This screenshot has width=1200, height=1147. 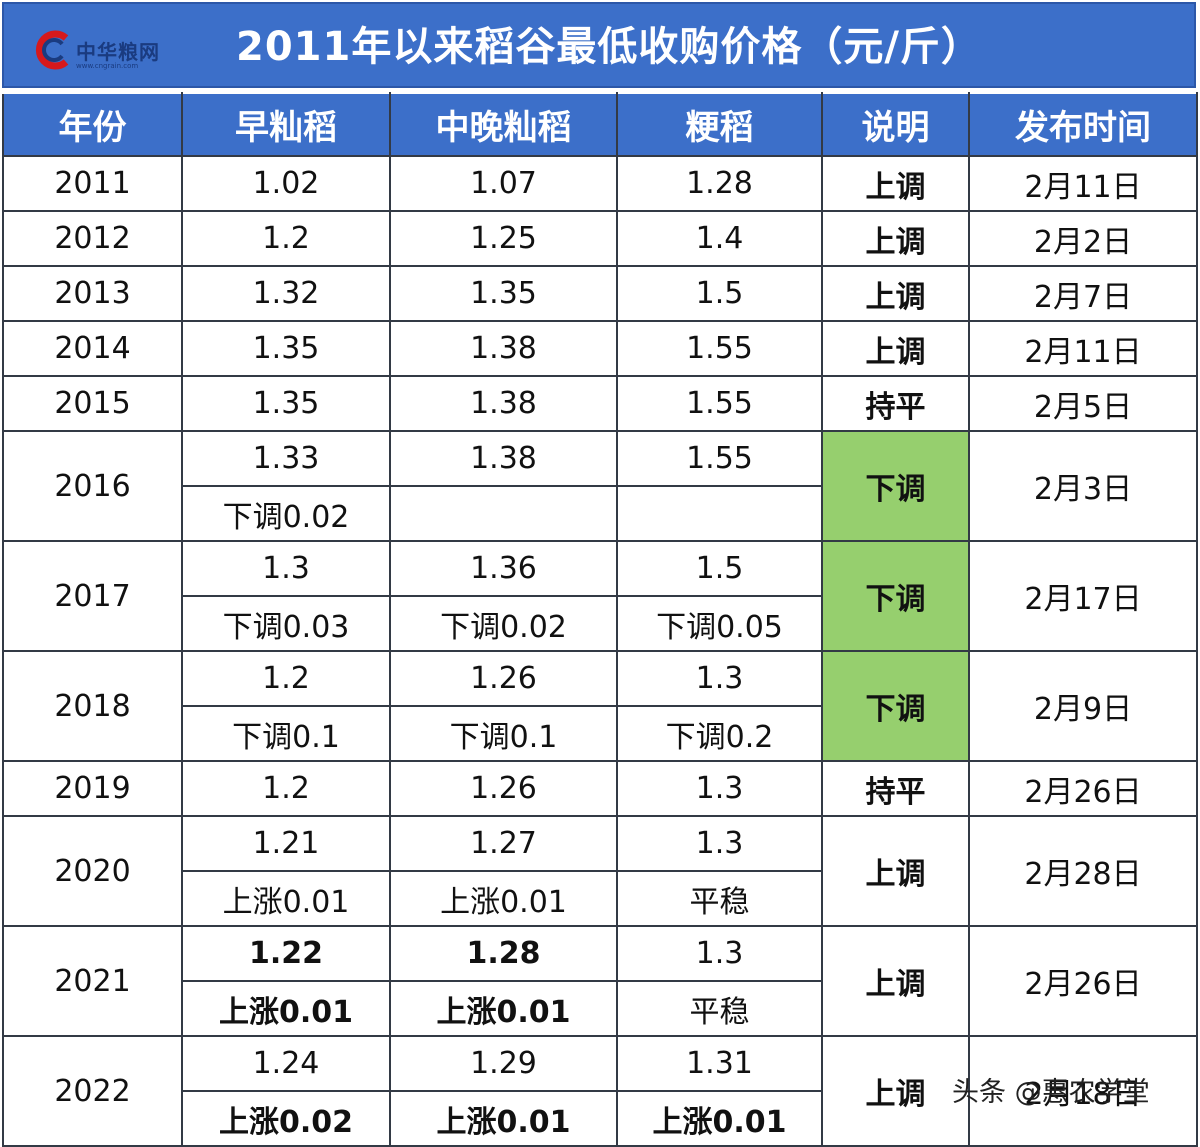 I want to click on table-row-change: 下调0.02, so click(x=600, y=513).